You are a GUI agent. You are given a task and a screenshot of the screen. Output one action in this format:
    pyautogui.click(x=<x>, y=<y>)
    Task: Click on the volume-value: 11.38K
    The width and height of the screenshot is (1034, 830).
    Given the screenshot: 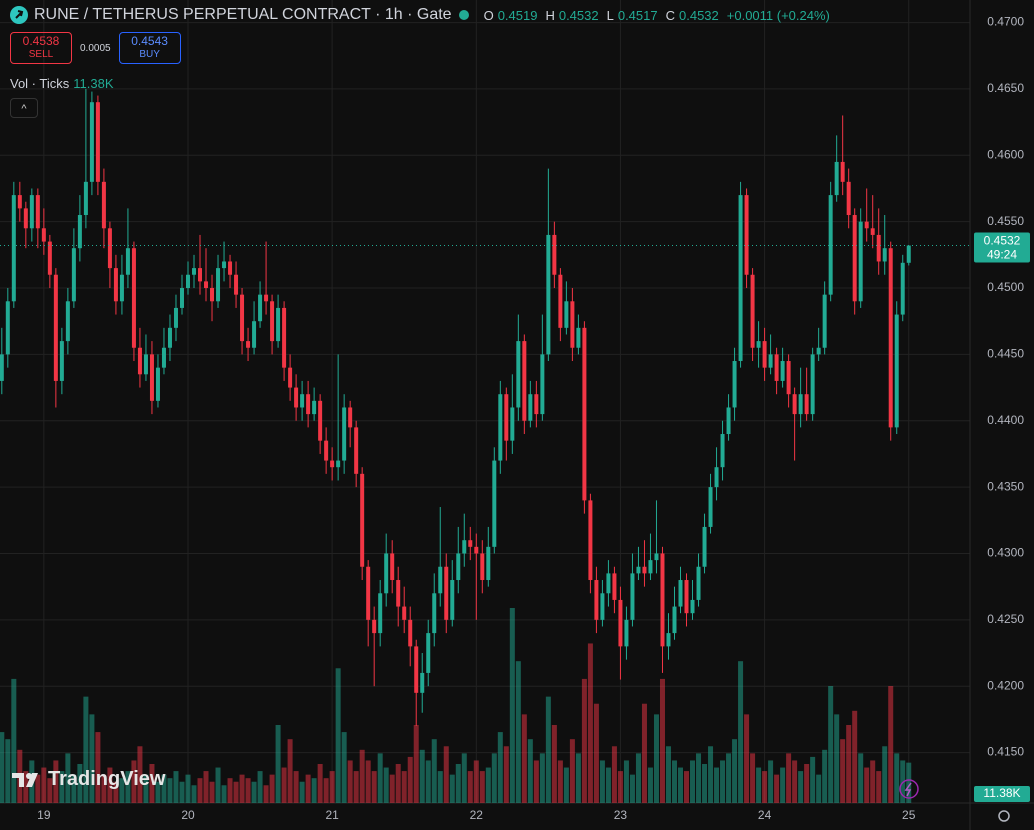 What is the action you would take?
    pyautogui.click(x=93, y=83)
    